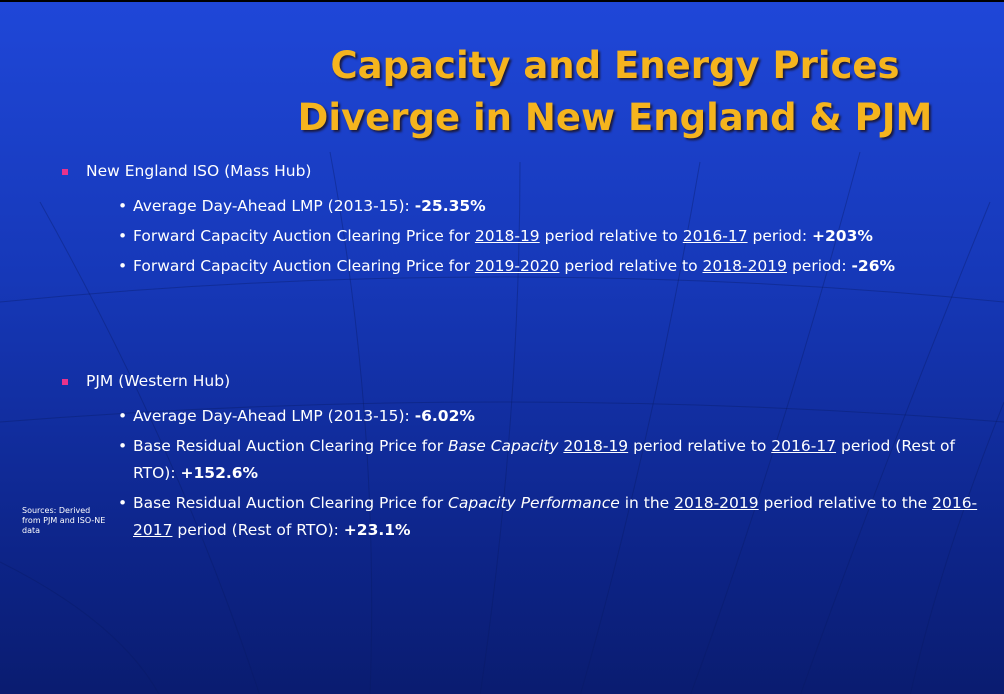  I want to click on text-run: -6.02%, so click(444, 416).